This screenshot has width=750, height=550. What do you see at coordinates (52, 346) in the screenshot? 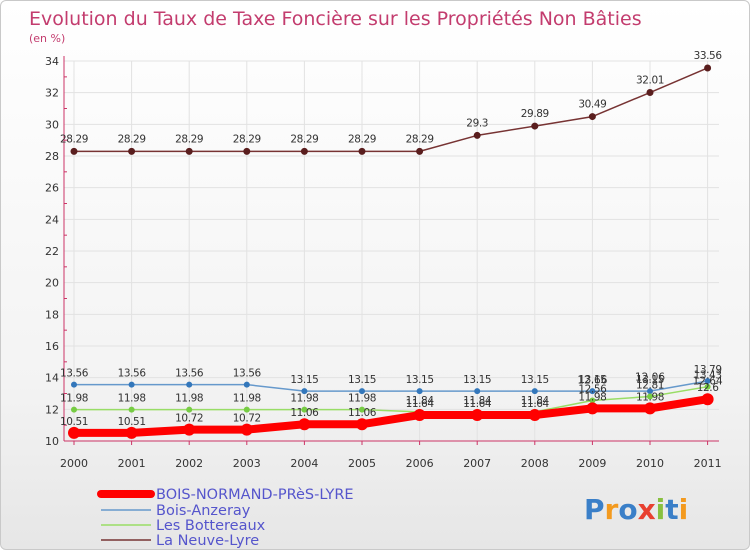
I see `y-tick-label: 16` at bounding box center [52, 346].